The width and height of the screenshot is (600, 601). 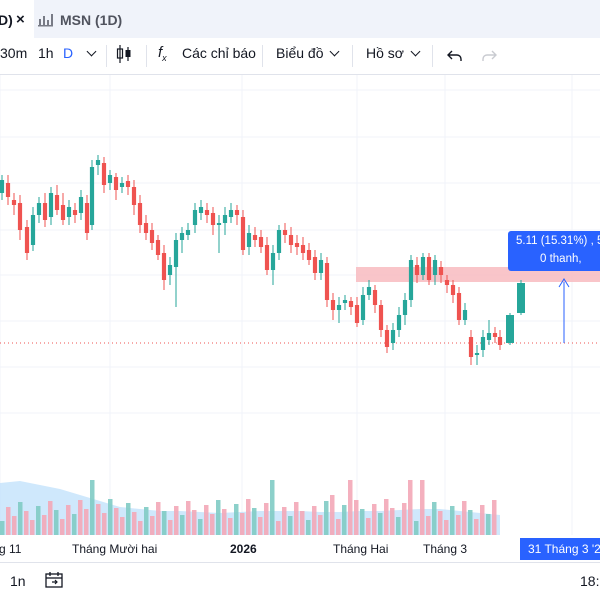 I want to click on interval-d-button: D, so click(x=68, y=53).